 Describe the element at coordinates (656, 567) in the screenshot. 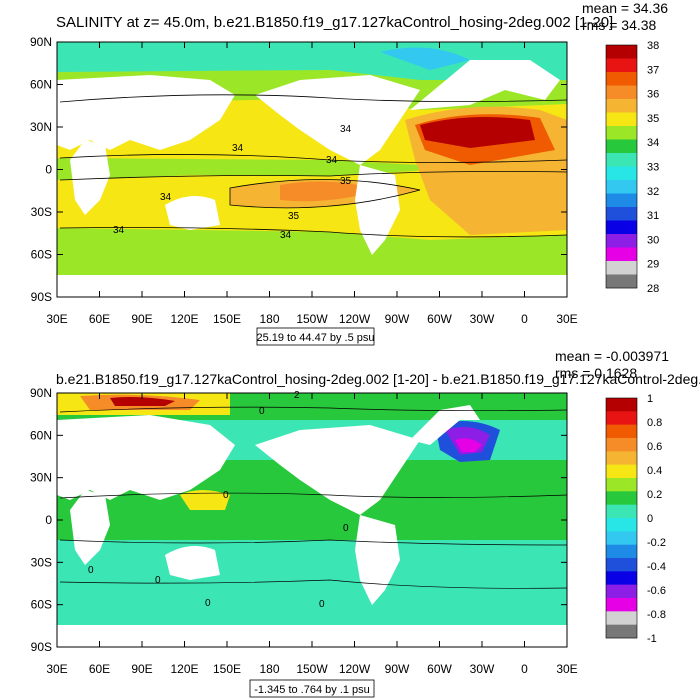

I see `colorbar-label: -0.4` at that location.